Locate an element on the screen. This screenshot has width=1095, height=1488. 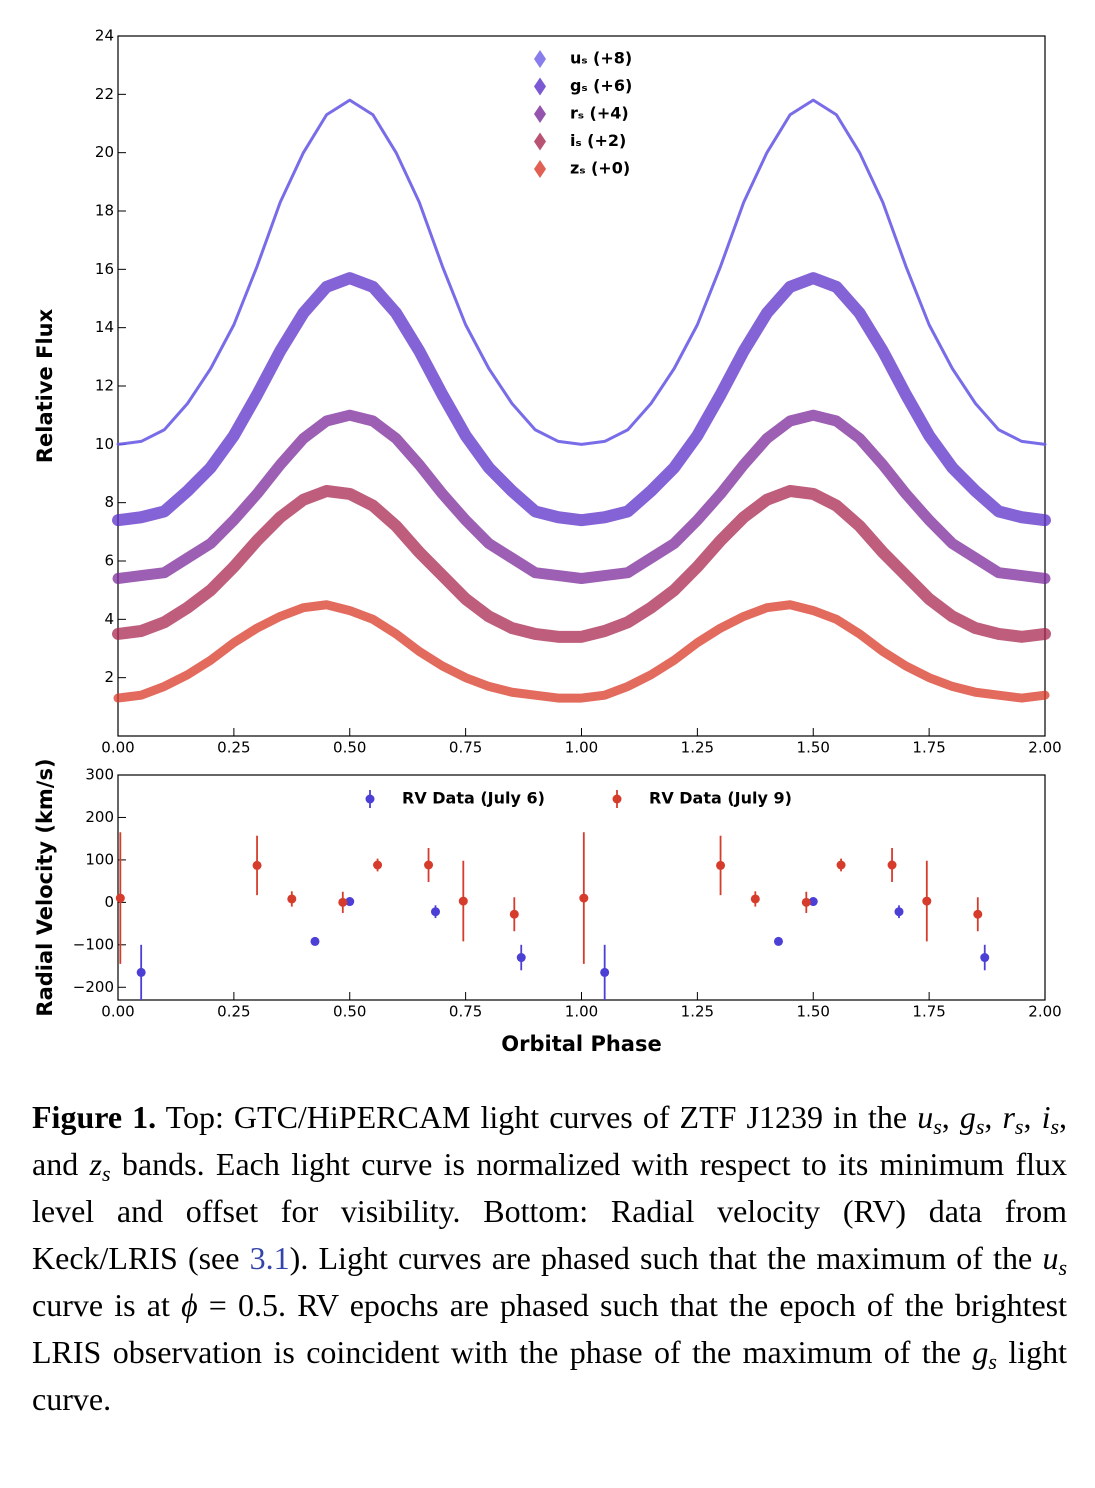
y-tick-label: 100 is located at coordinates (99, 859).